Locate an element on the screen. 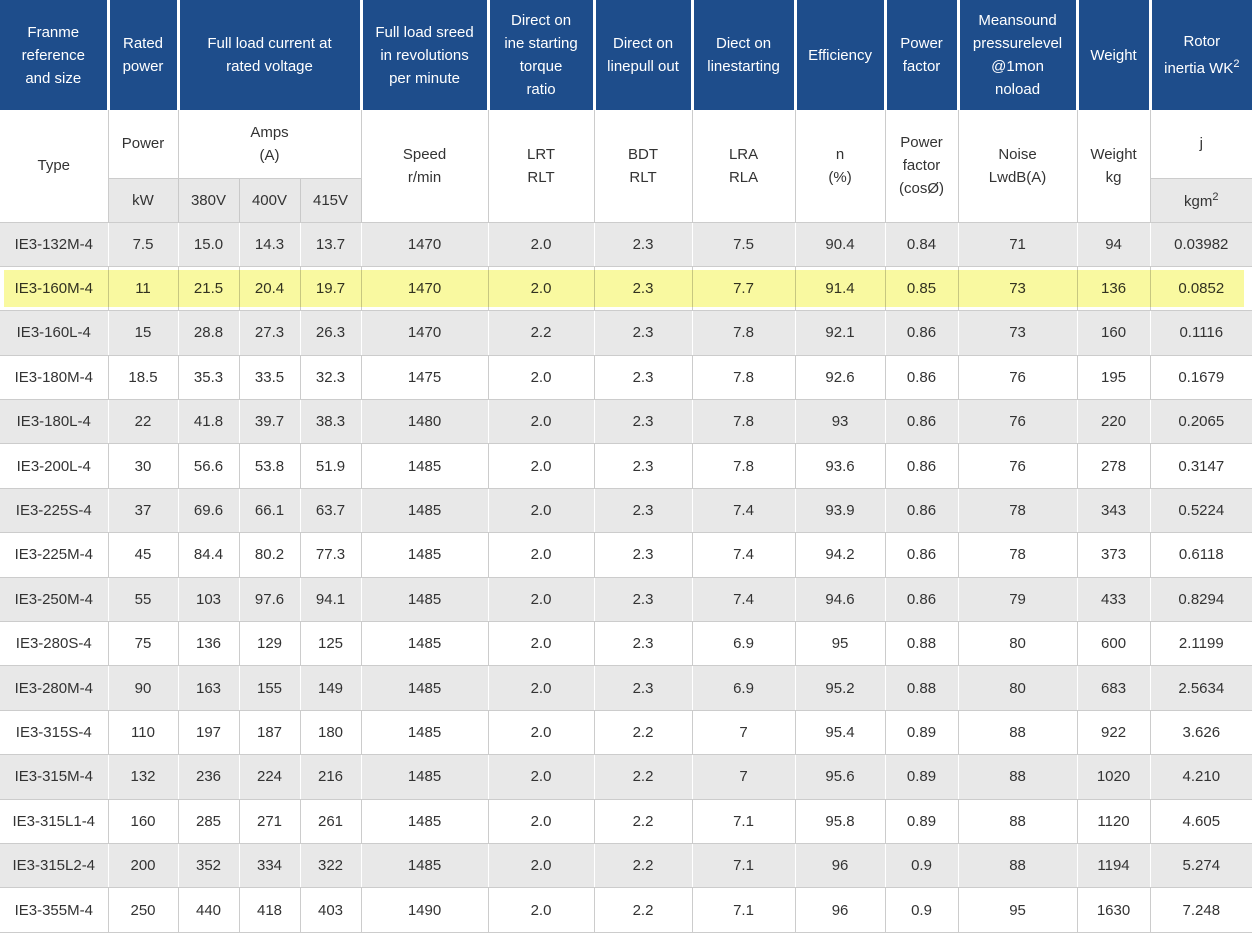 The height and width of the screenshot is (933, 1252). subheader-cos-phi: Power factor (cosØ) is located at coordinates (922, 166).